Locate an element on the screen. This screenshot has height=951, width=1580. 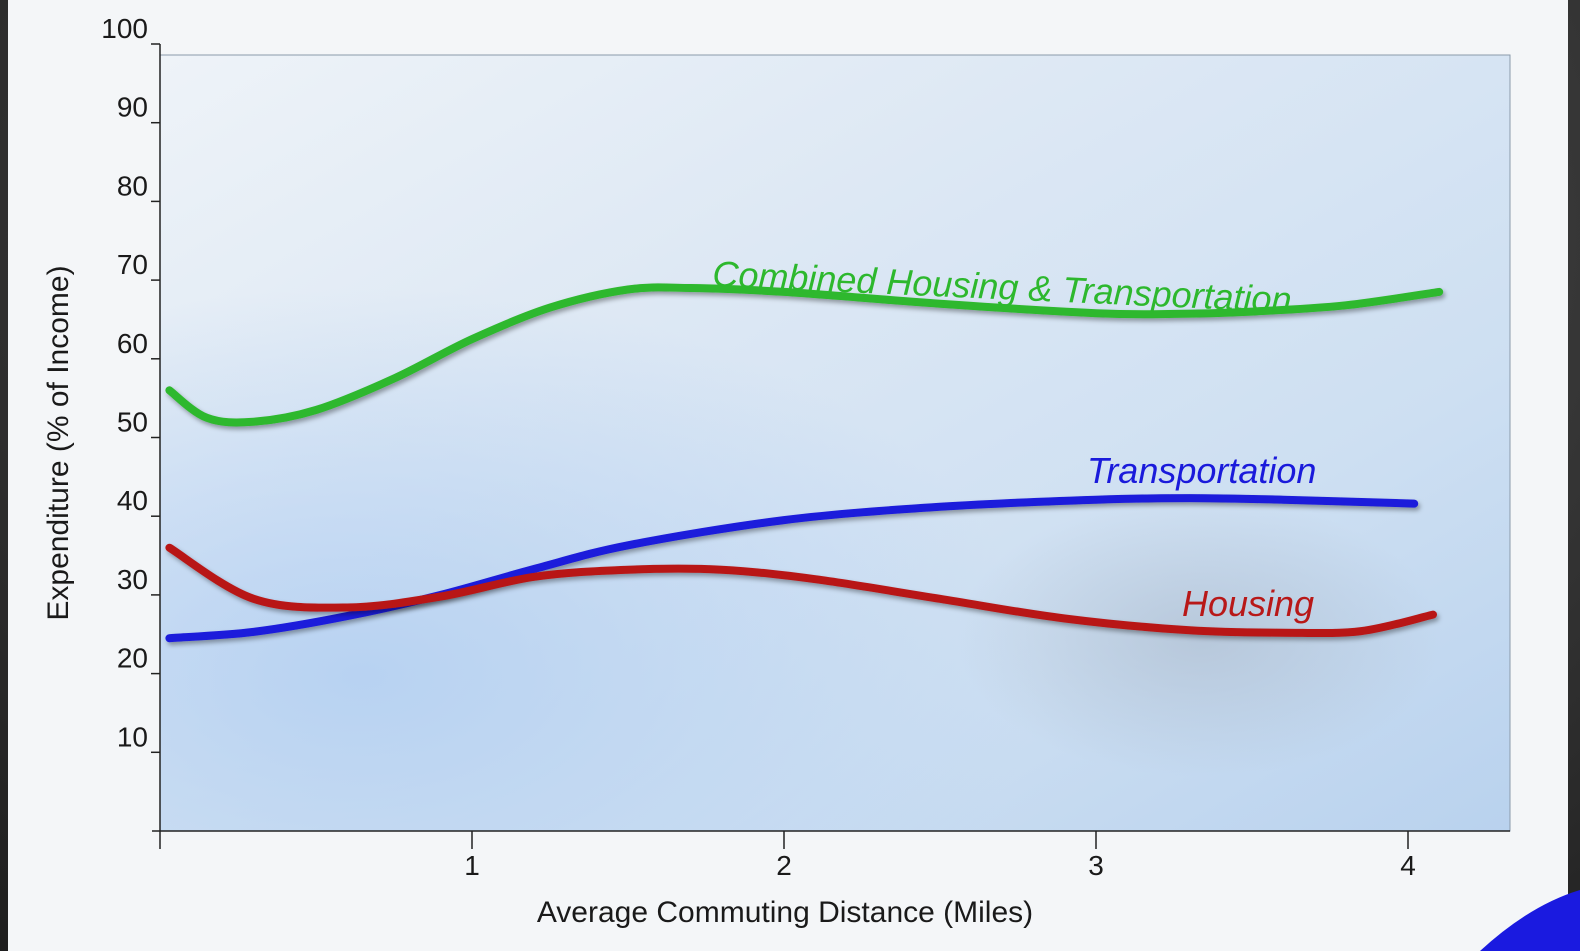
y-tick-label: 40 is located at coordinates (132, 500).